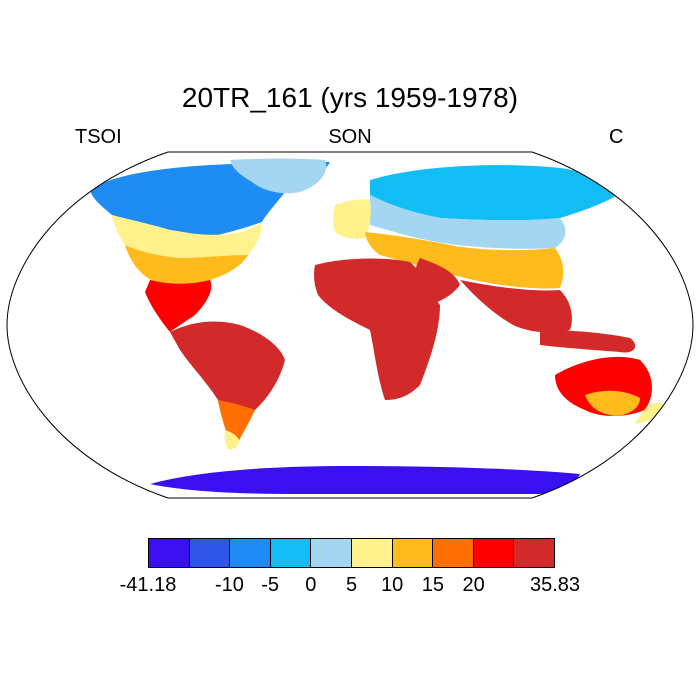  I want to click on indonesia-region, so click(588, 341).